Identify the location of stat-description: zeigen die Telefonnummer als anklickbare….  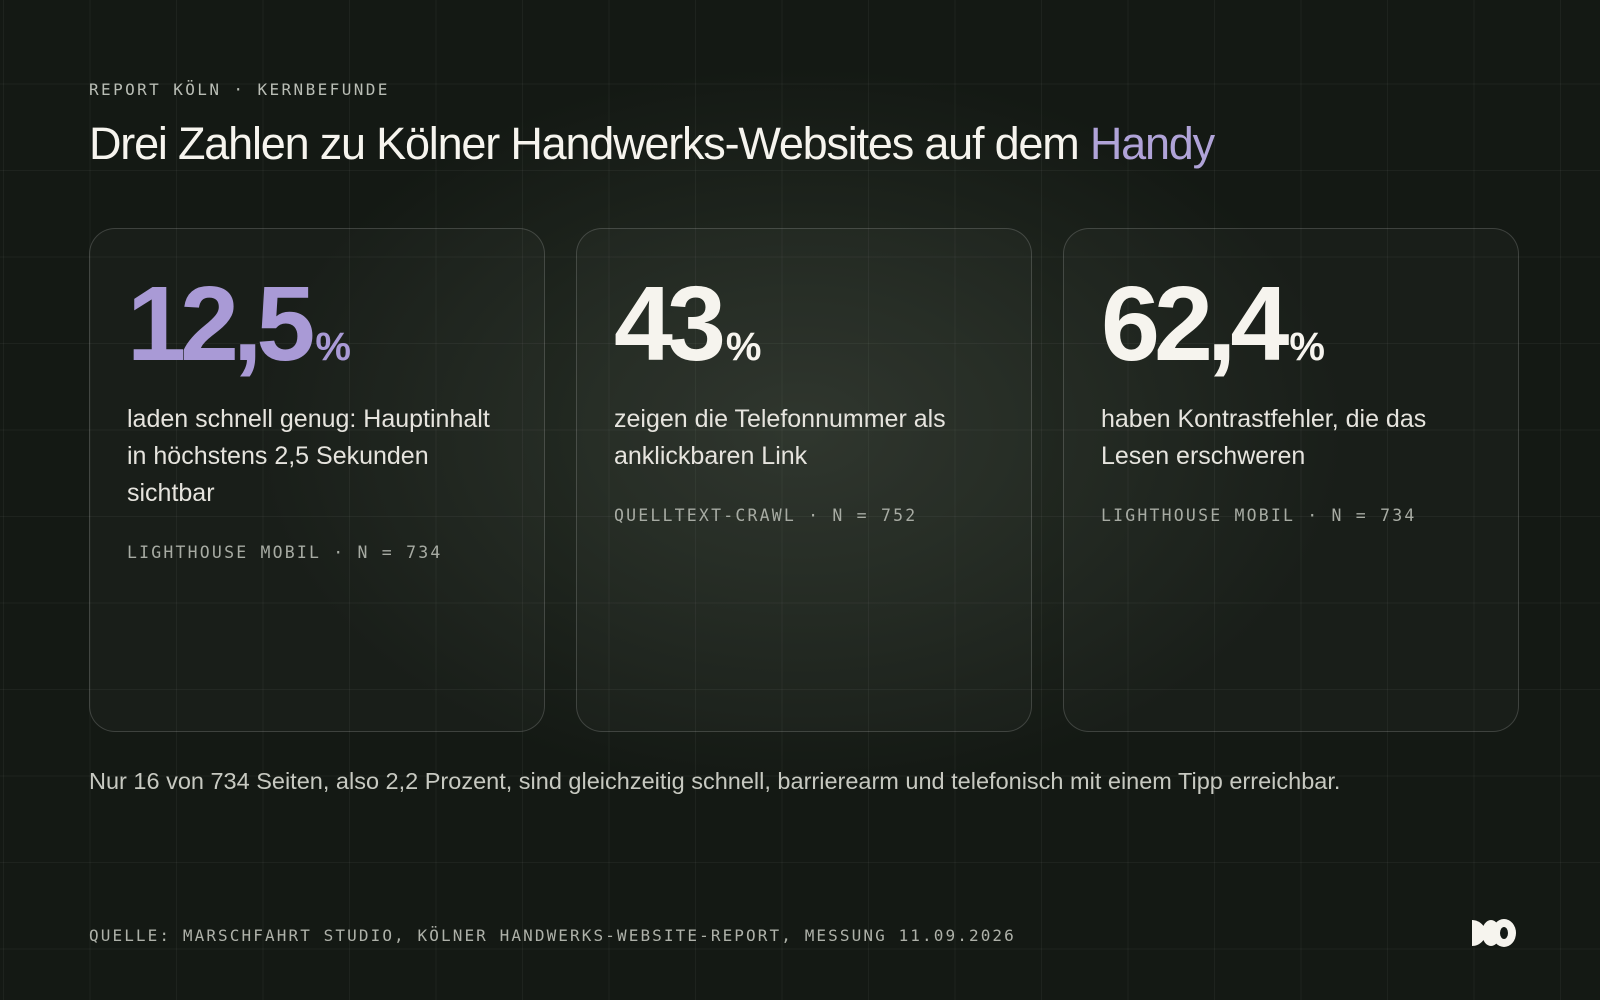
(780, 437).